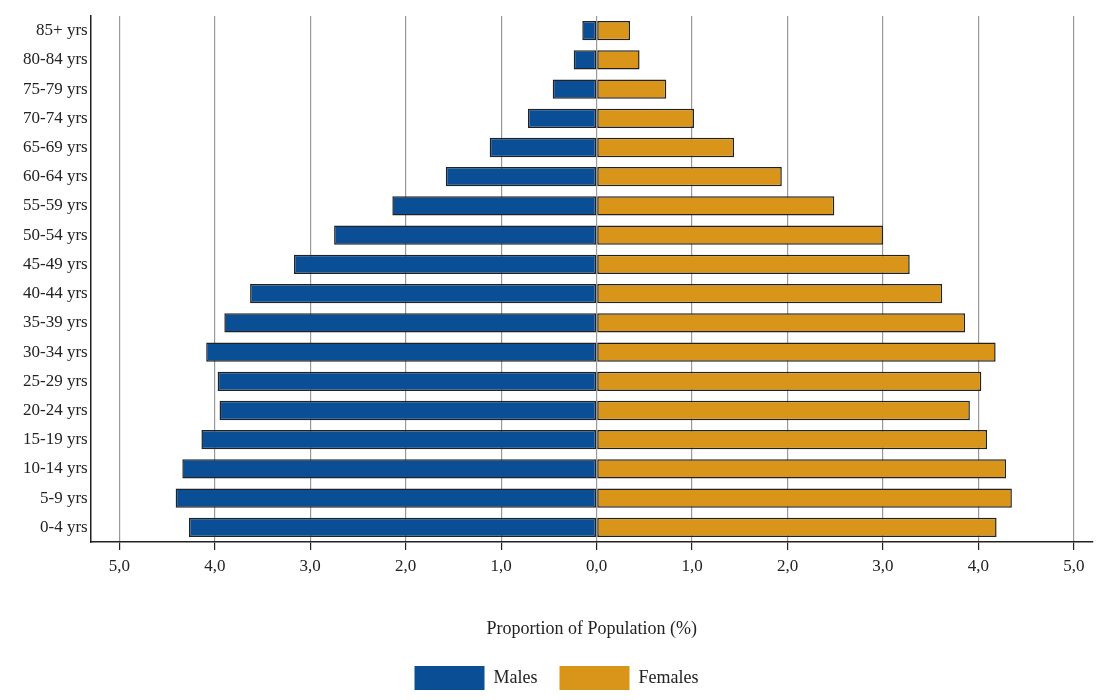 This screenshot has height=700, width=1101. Describe the element at coordinates (55, 293) in the screenshot. I see `y-tick-label: 40-44 yrs` at that location.